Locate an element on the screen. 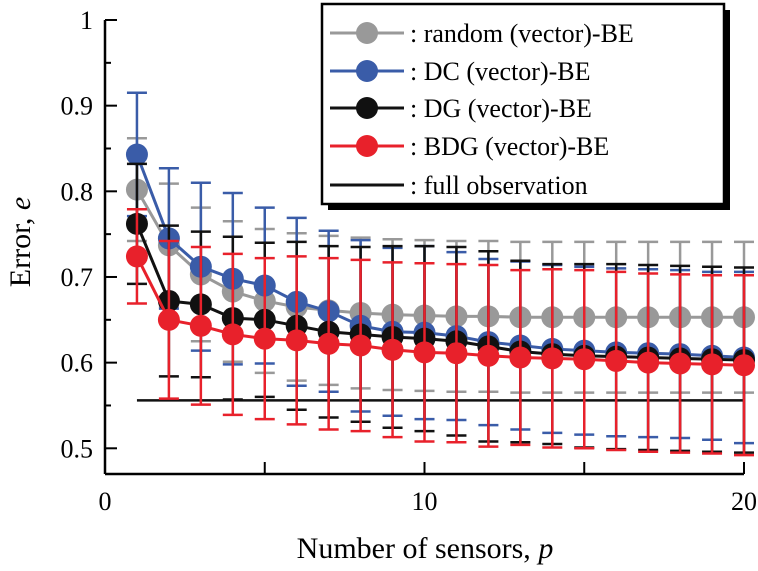 The height and width of the screenshot is (571, 758). x-axis-label-variable: p is located at coordinates (544, 548).